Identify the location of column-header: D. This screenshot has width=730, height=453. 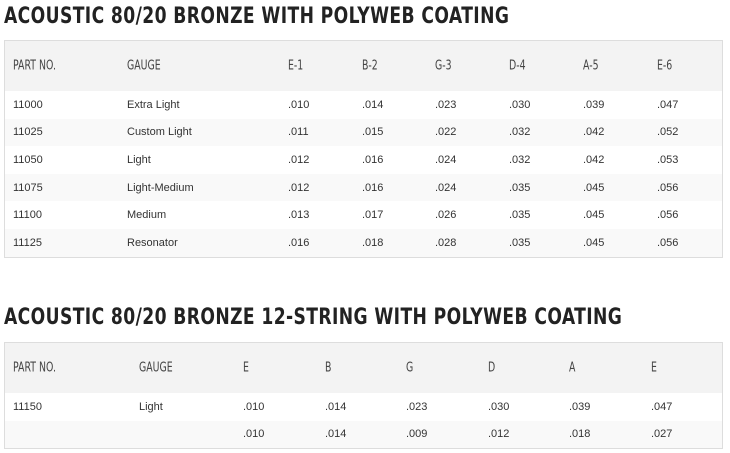
(492, 368).